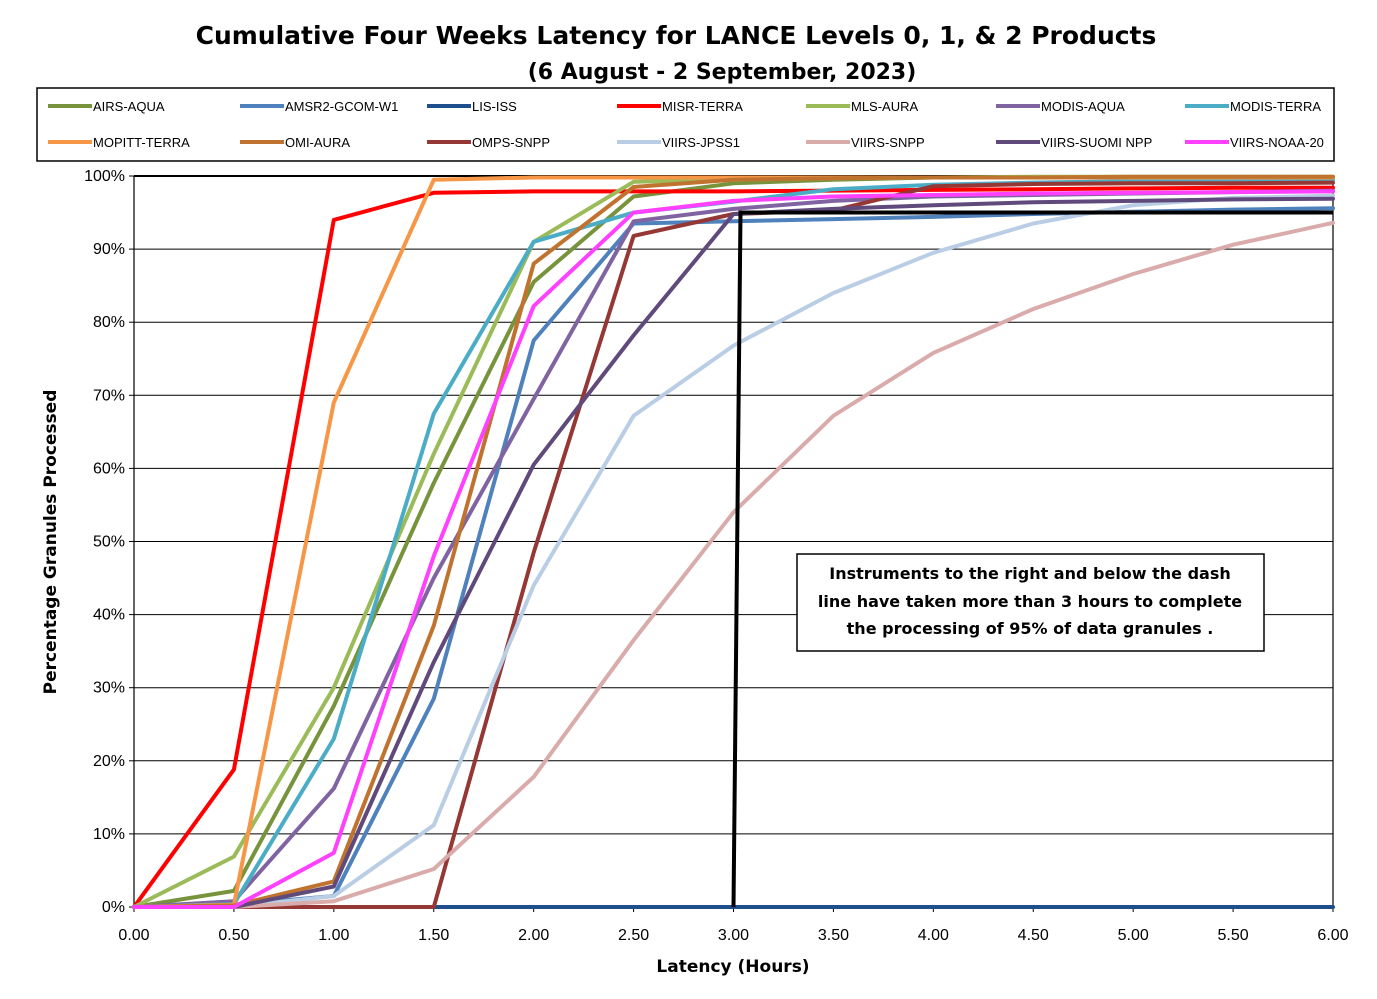 Image resolution: width=1377 pixels, height=999 pixels. Describe the element at coordinates (104, 176) in the screenshot. I see `y-tick-label: 100%` at that location.